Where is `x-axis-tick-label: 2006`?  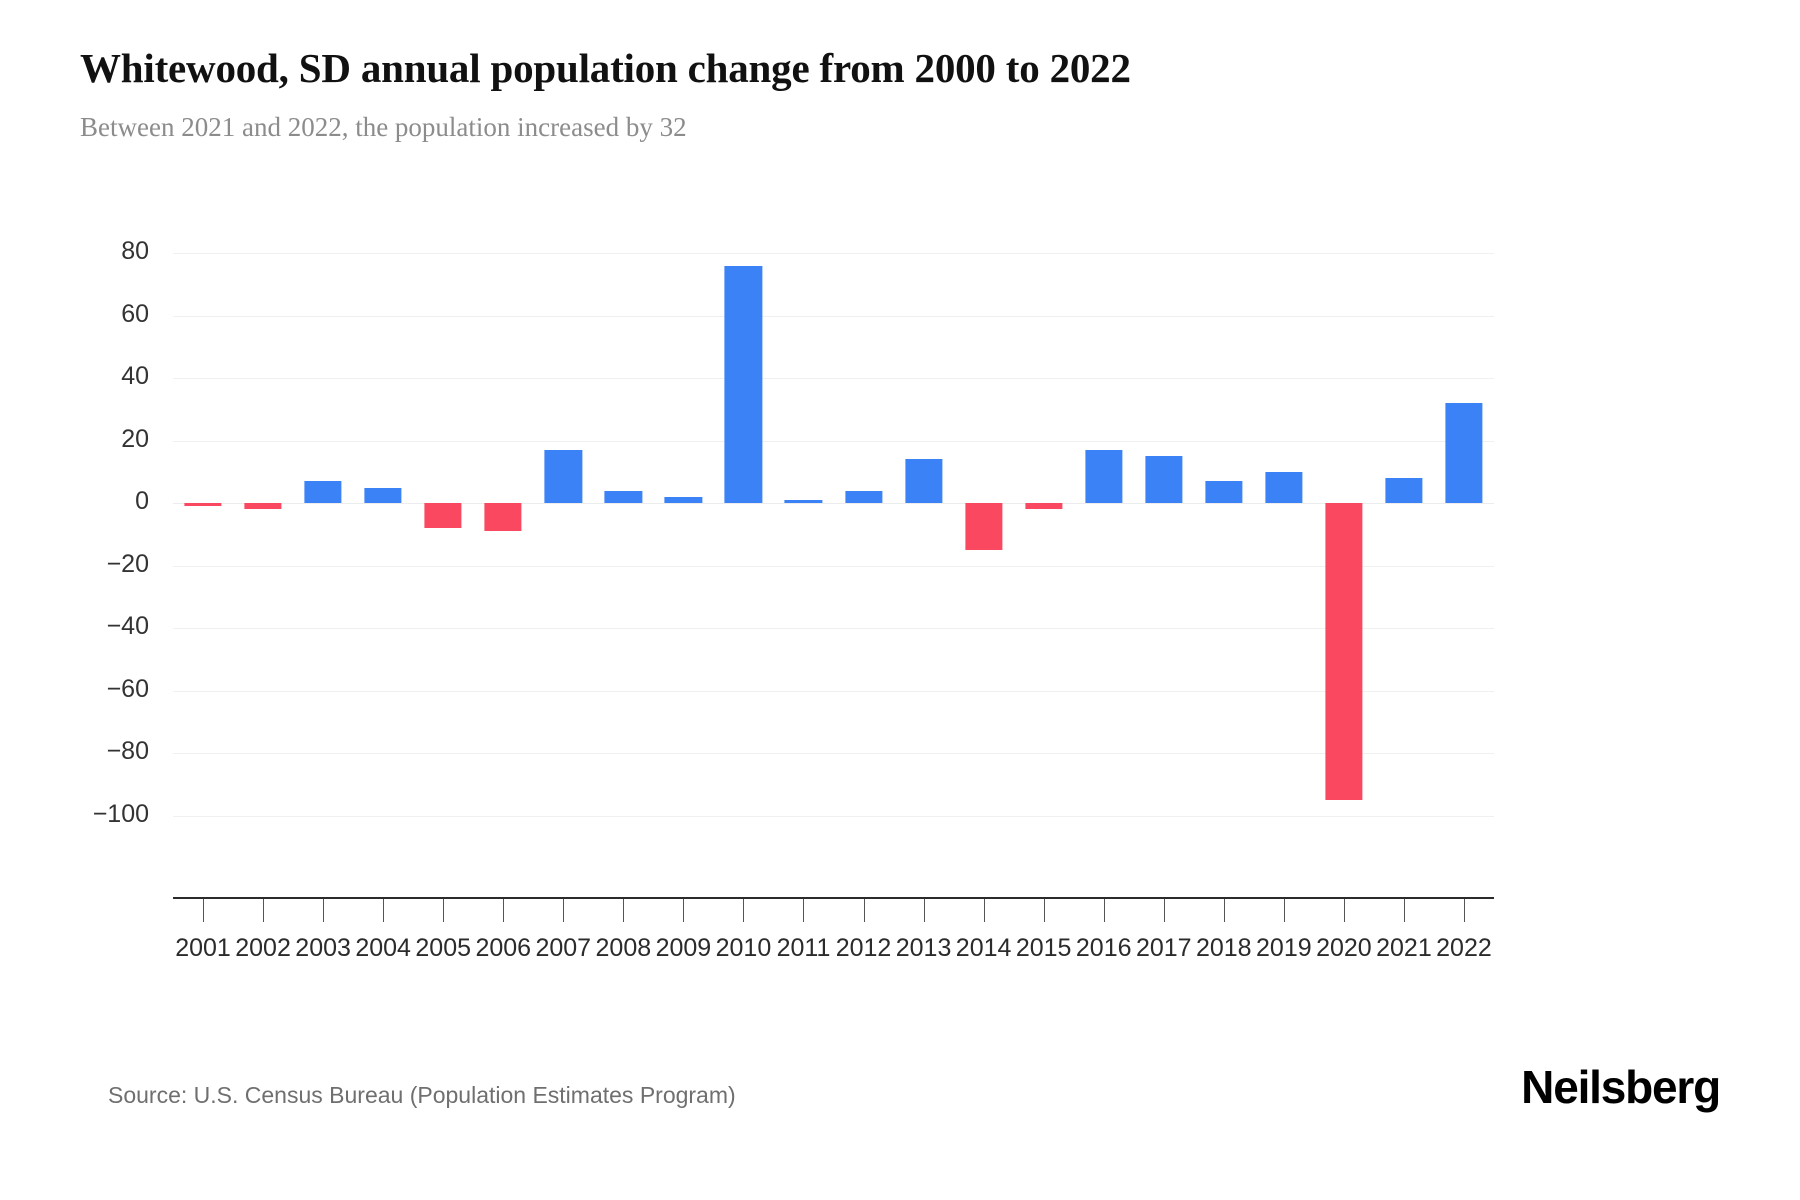 x-axis-tick-label: 2006 is located at coordinates (503, 948).